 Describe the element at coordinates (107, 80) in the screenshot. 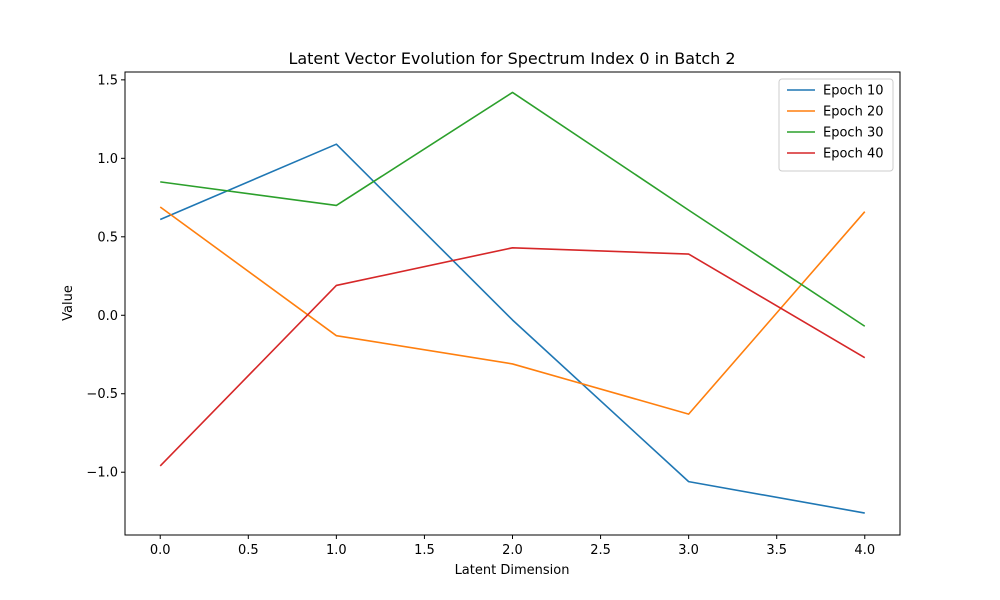

I see `y-tick-label: 1.5` at that location.